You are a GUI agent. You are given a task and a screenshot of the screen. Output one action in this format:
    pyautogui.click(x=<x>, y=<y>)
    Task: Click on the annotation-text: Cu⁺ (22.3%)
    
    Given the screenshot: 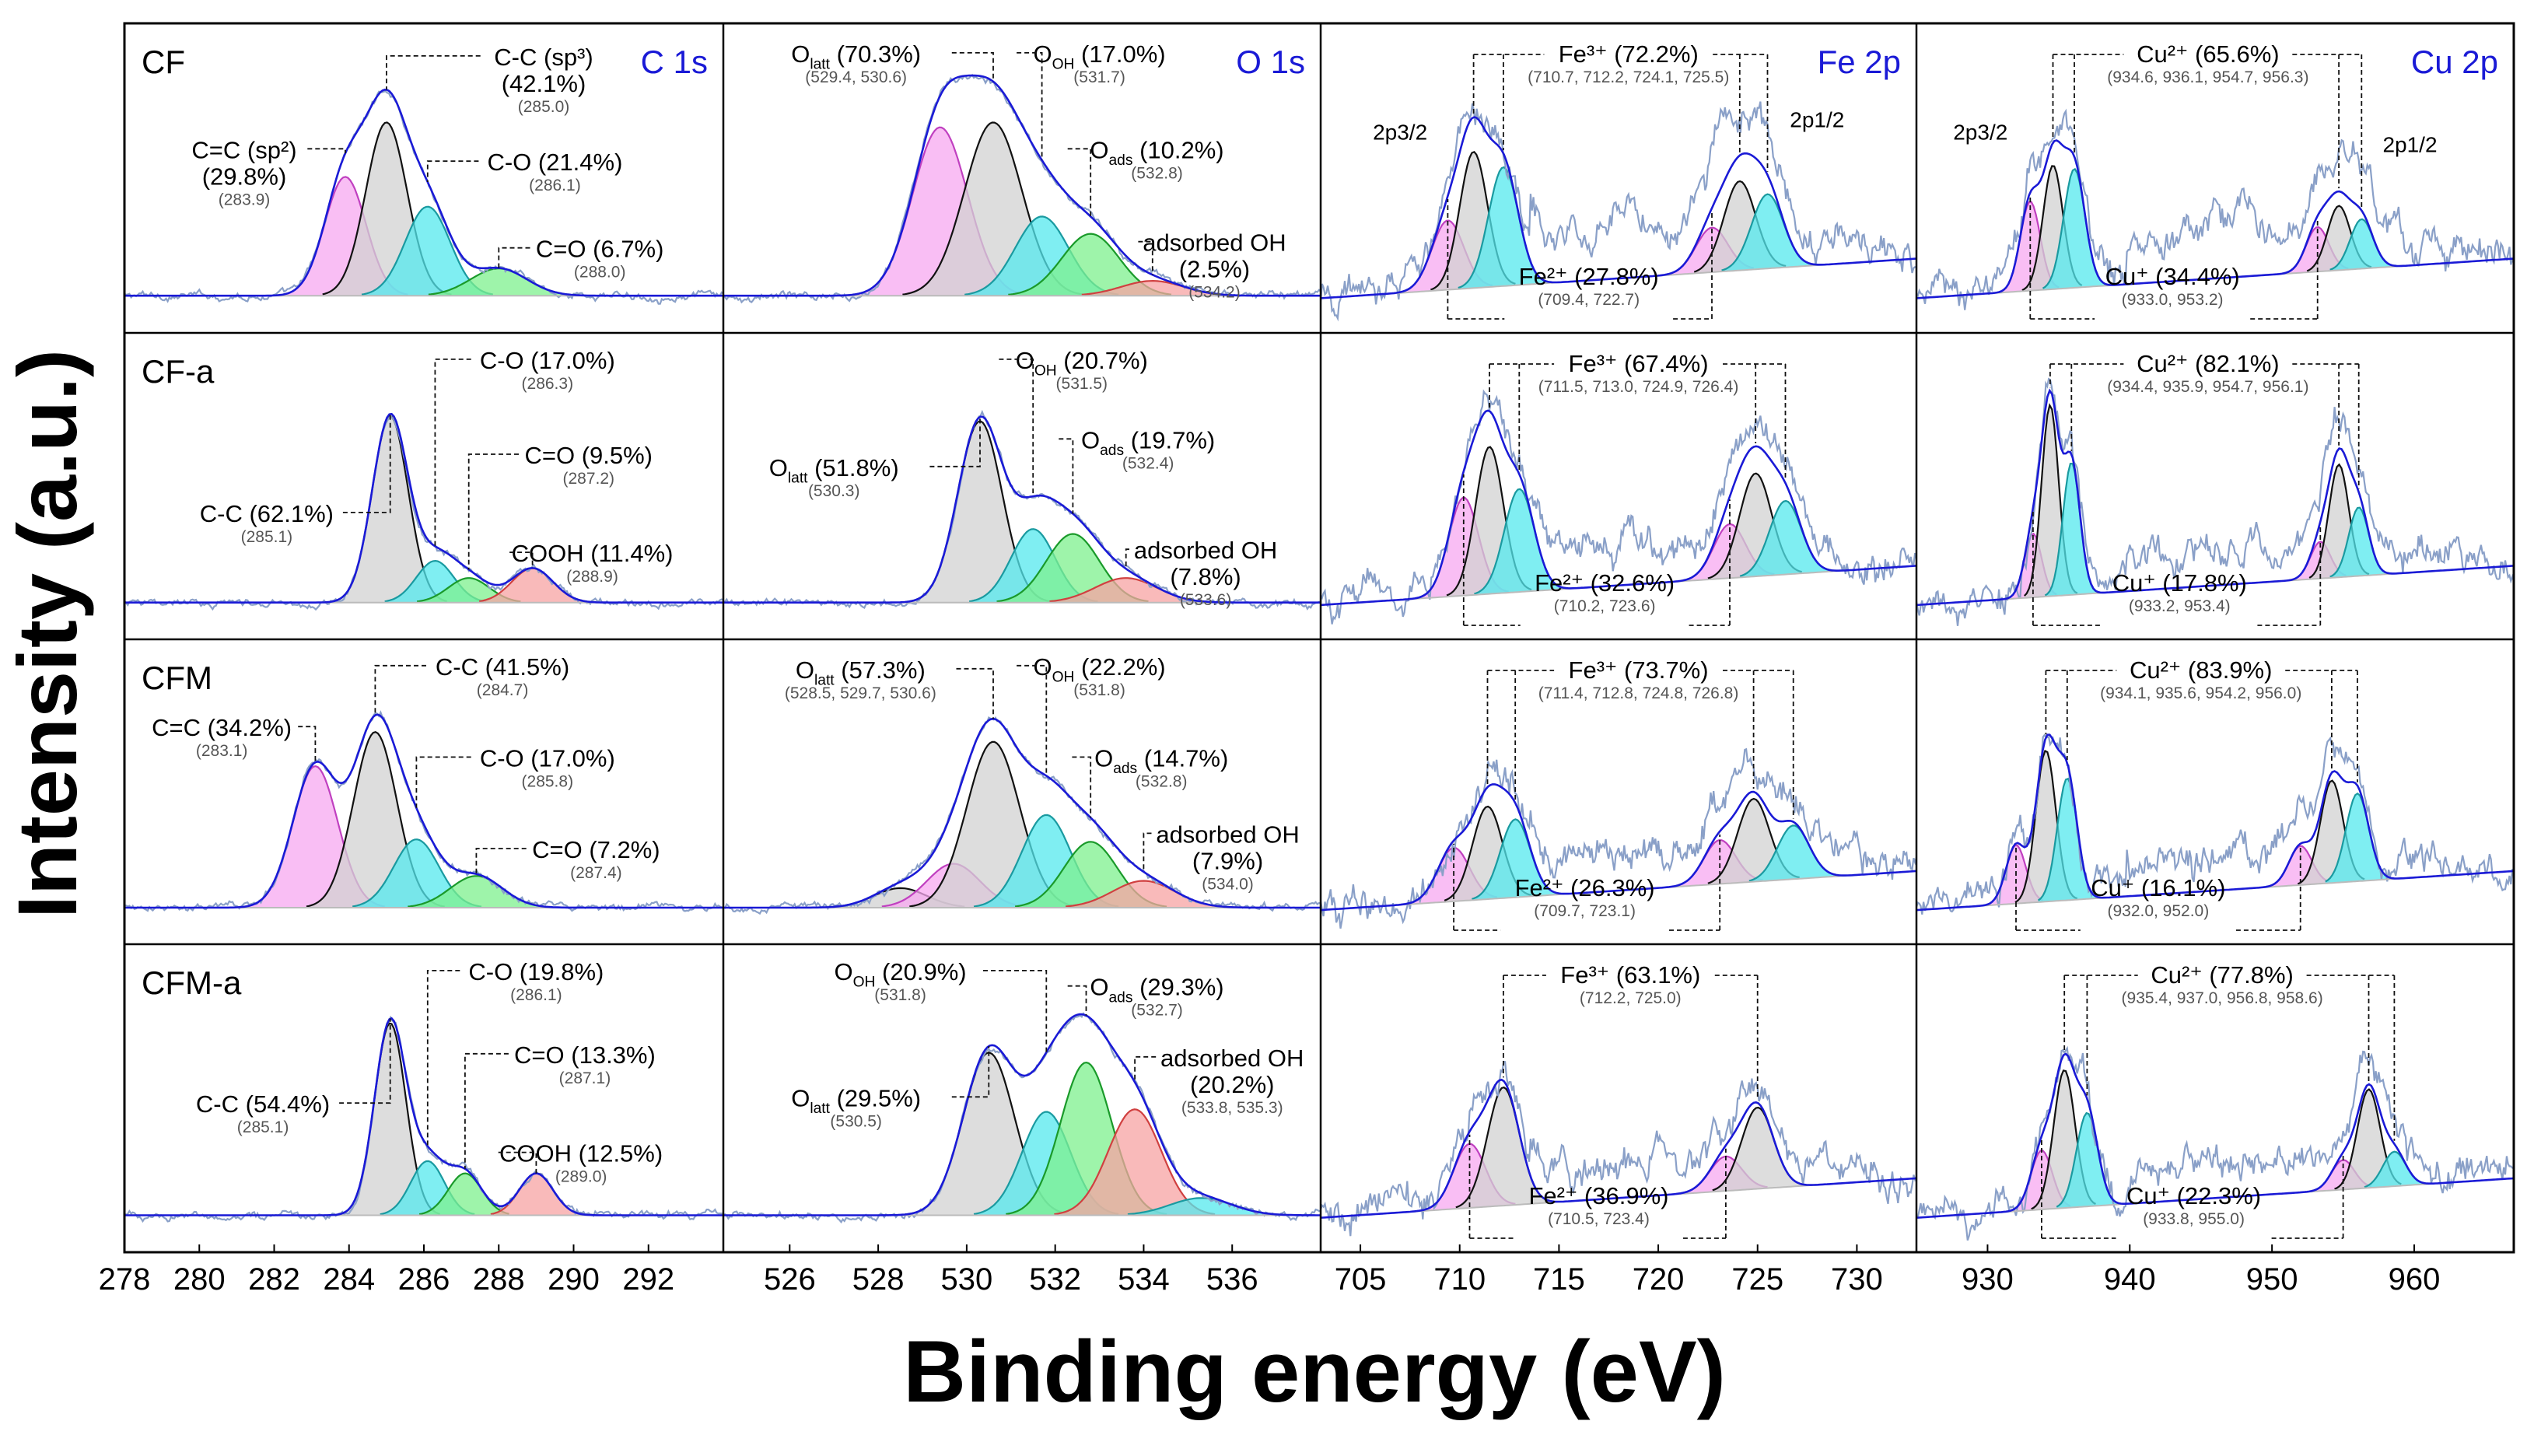 What is the action you would take?
    pyautogui.click(x=2193, y=1195)
    